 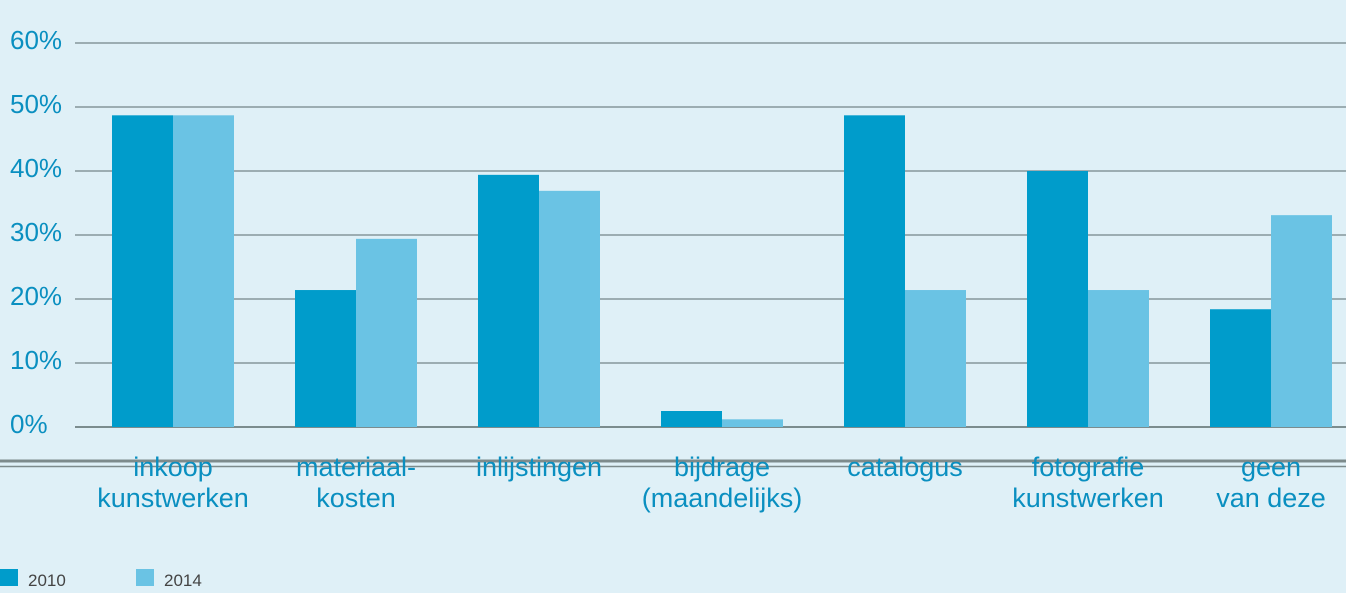 What do you see at coordinates (36, 296) in the screenshot?
I see `y-tick-label: 20%` at bounding box center [36, 296].